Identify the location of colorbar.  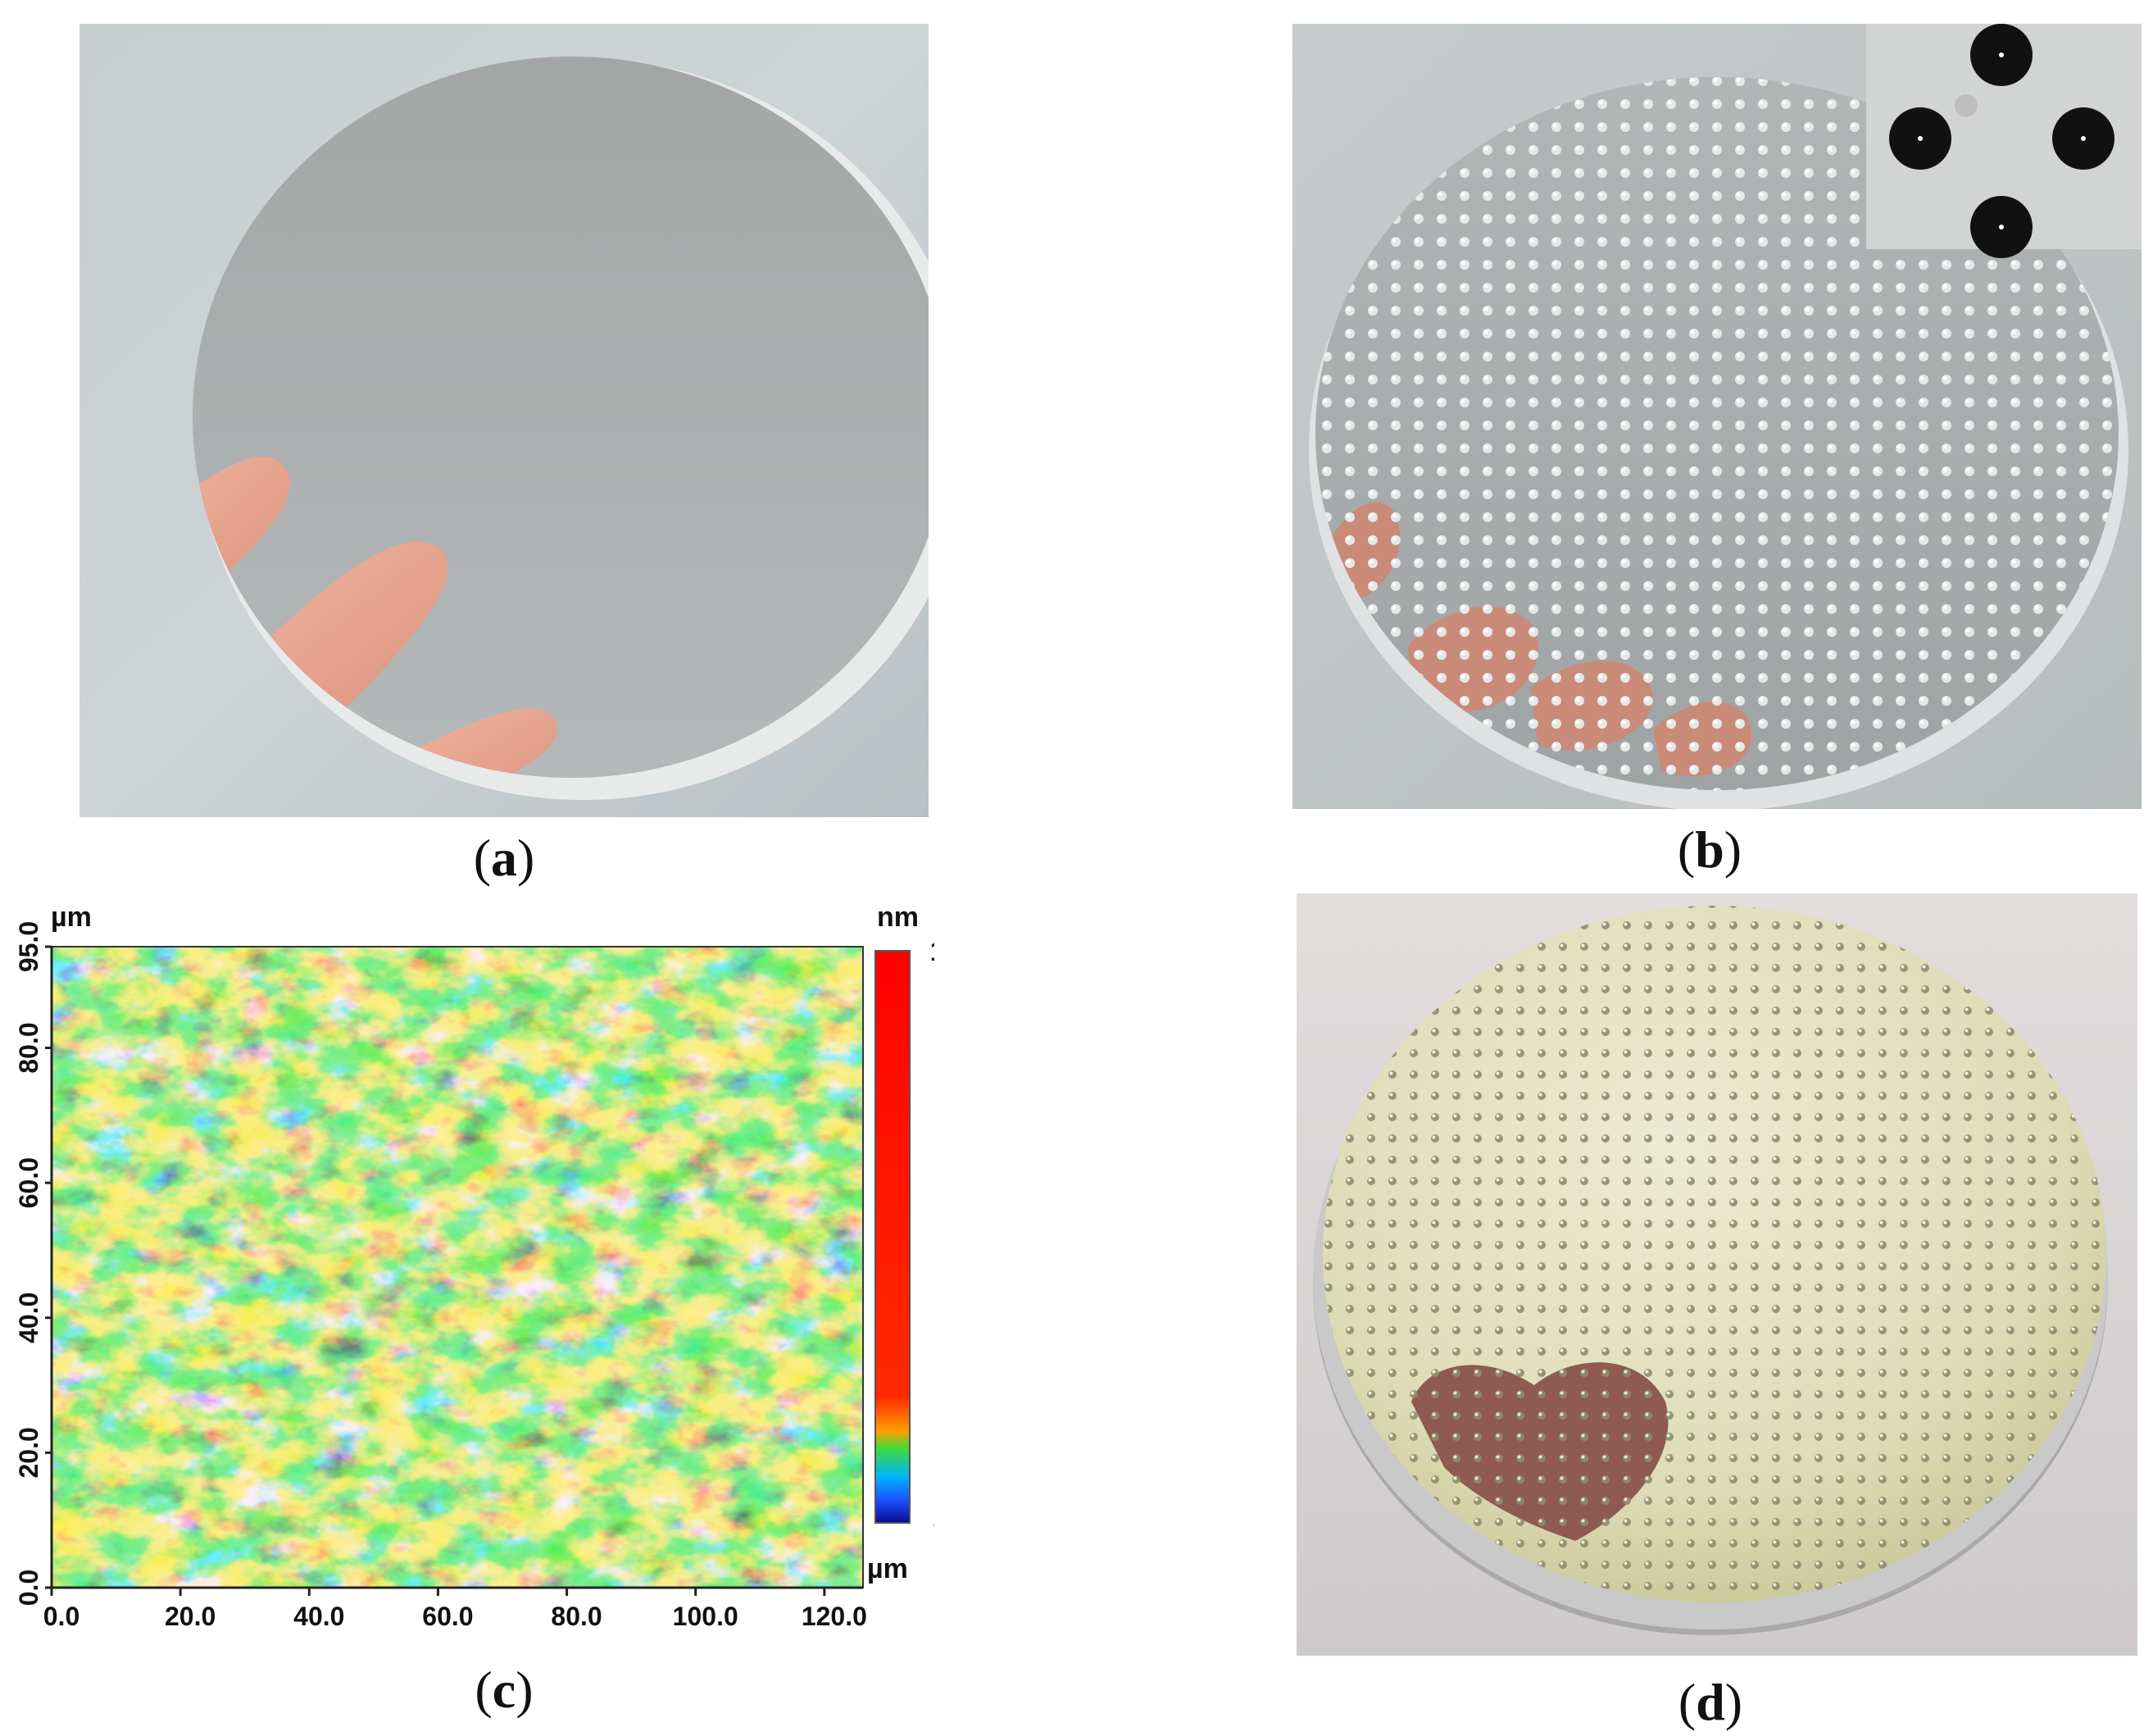
(892, 1237).